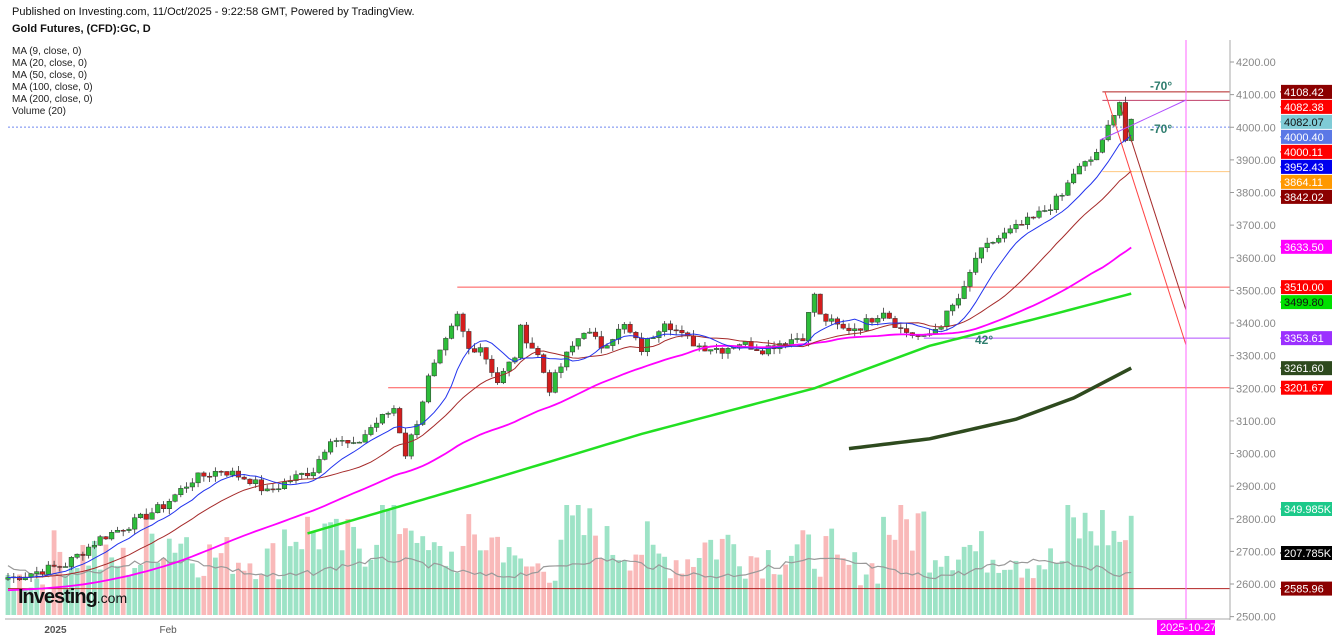  I want to click on legend-ma200: MA (200, close, 0), so click(52, 99).